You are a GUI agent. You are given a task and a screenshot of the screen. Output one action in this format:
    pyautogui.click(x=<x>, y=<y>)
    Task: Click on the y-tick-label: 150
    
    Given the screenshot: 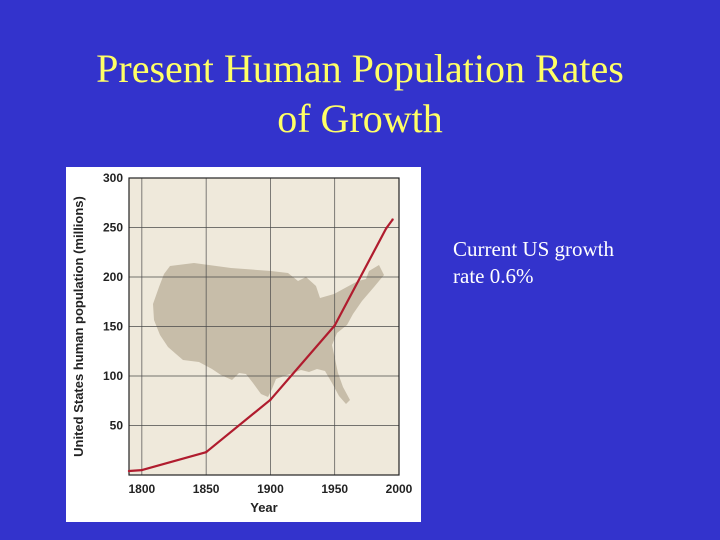 What is the action you would take?
    pyautogui.click(x=113, y=327)
    